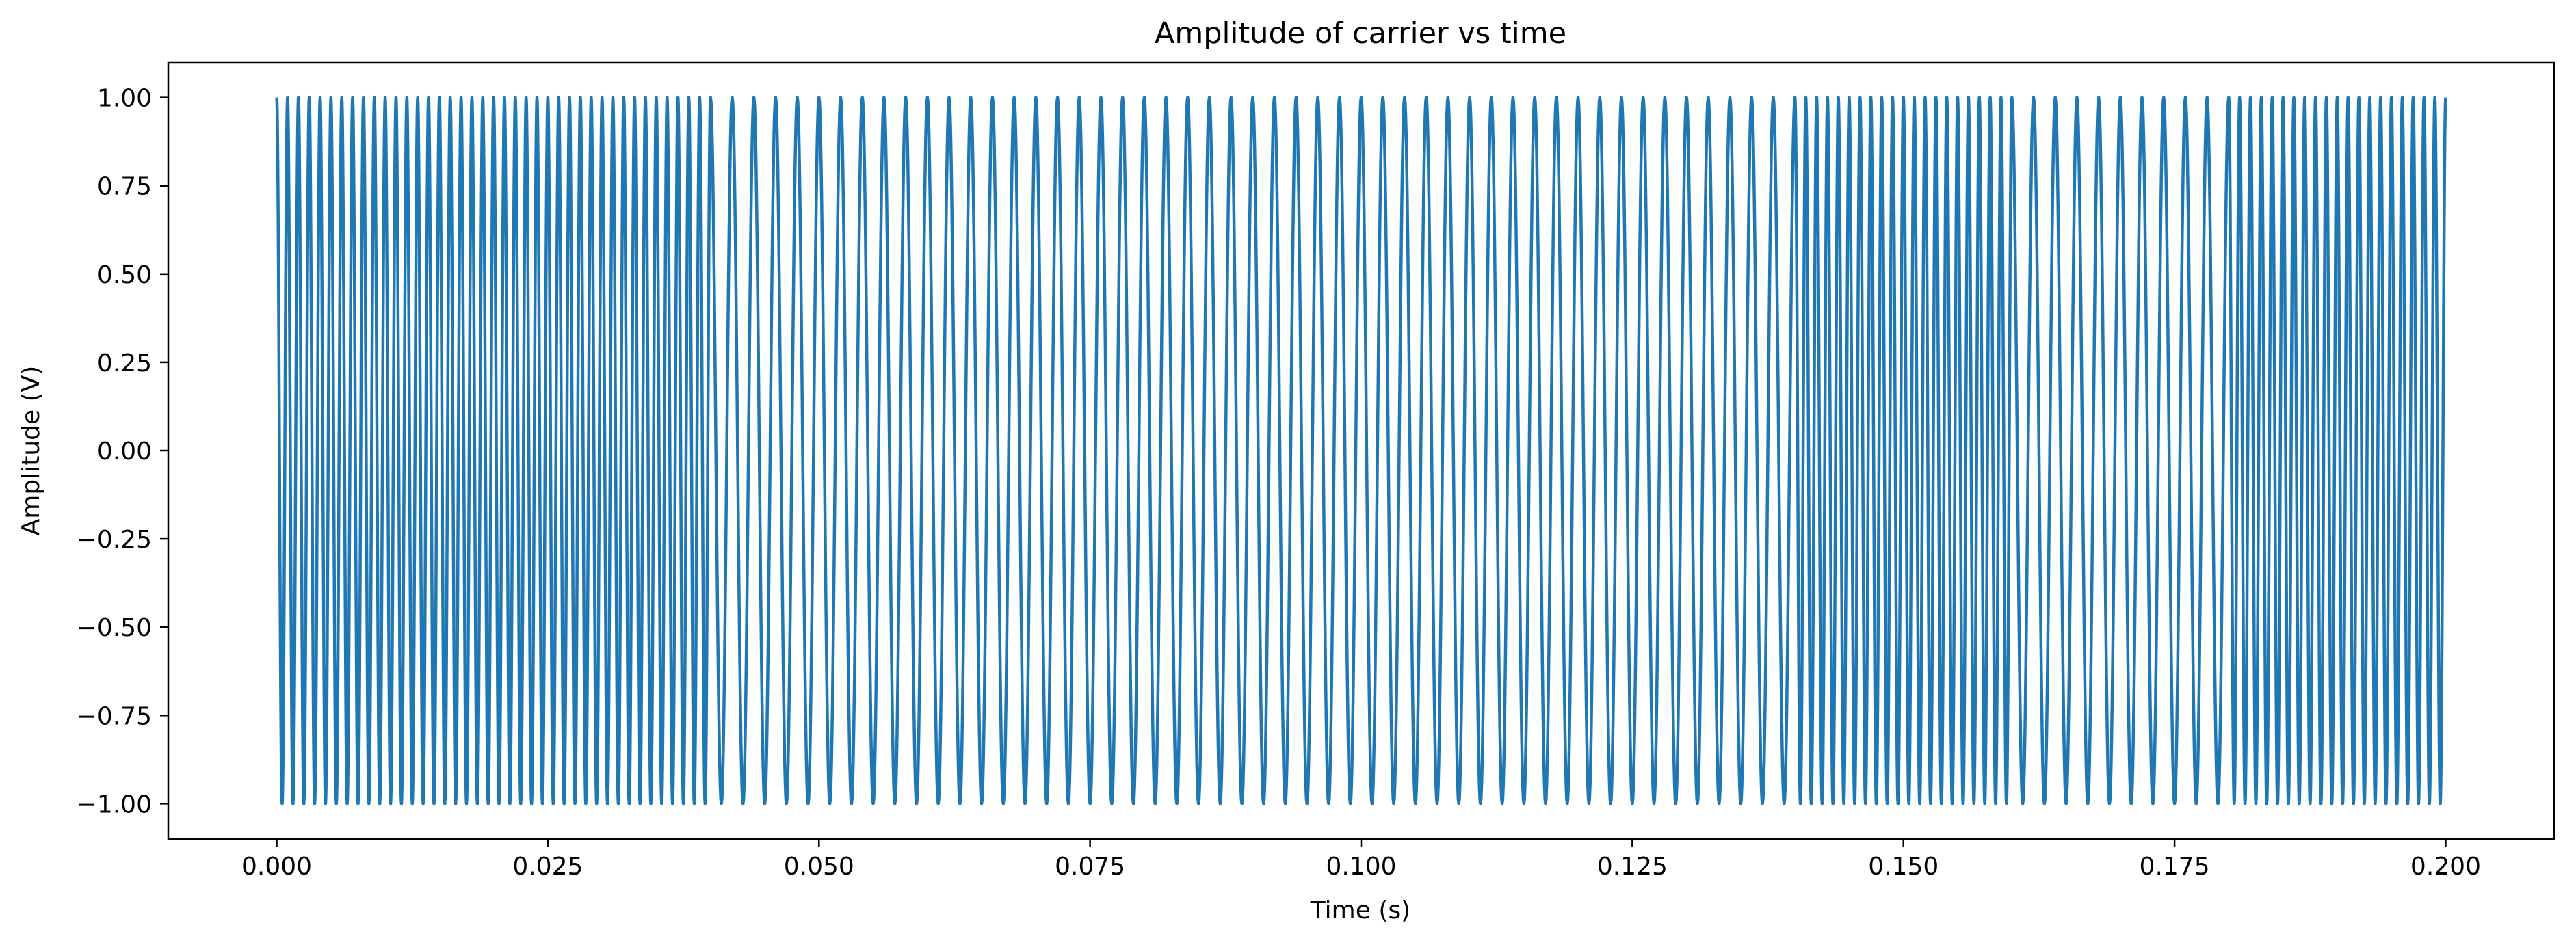  What do you see at coordinates (1903, 867) in the screenshot?
I see `x-tick-label: 0.150` at bounding box center [1903, 867].